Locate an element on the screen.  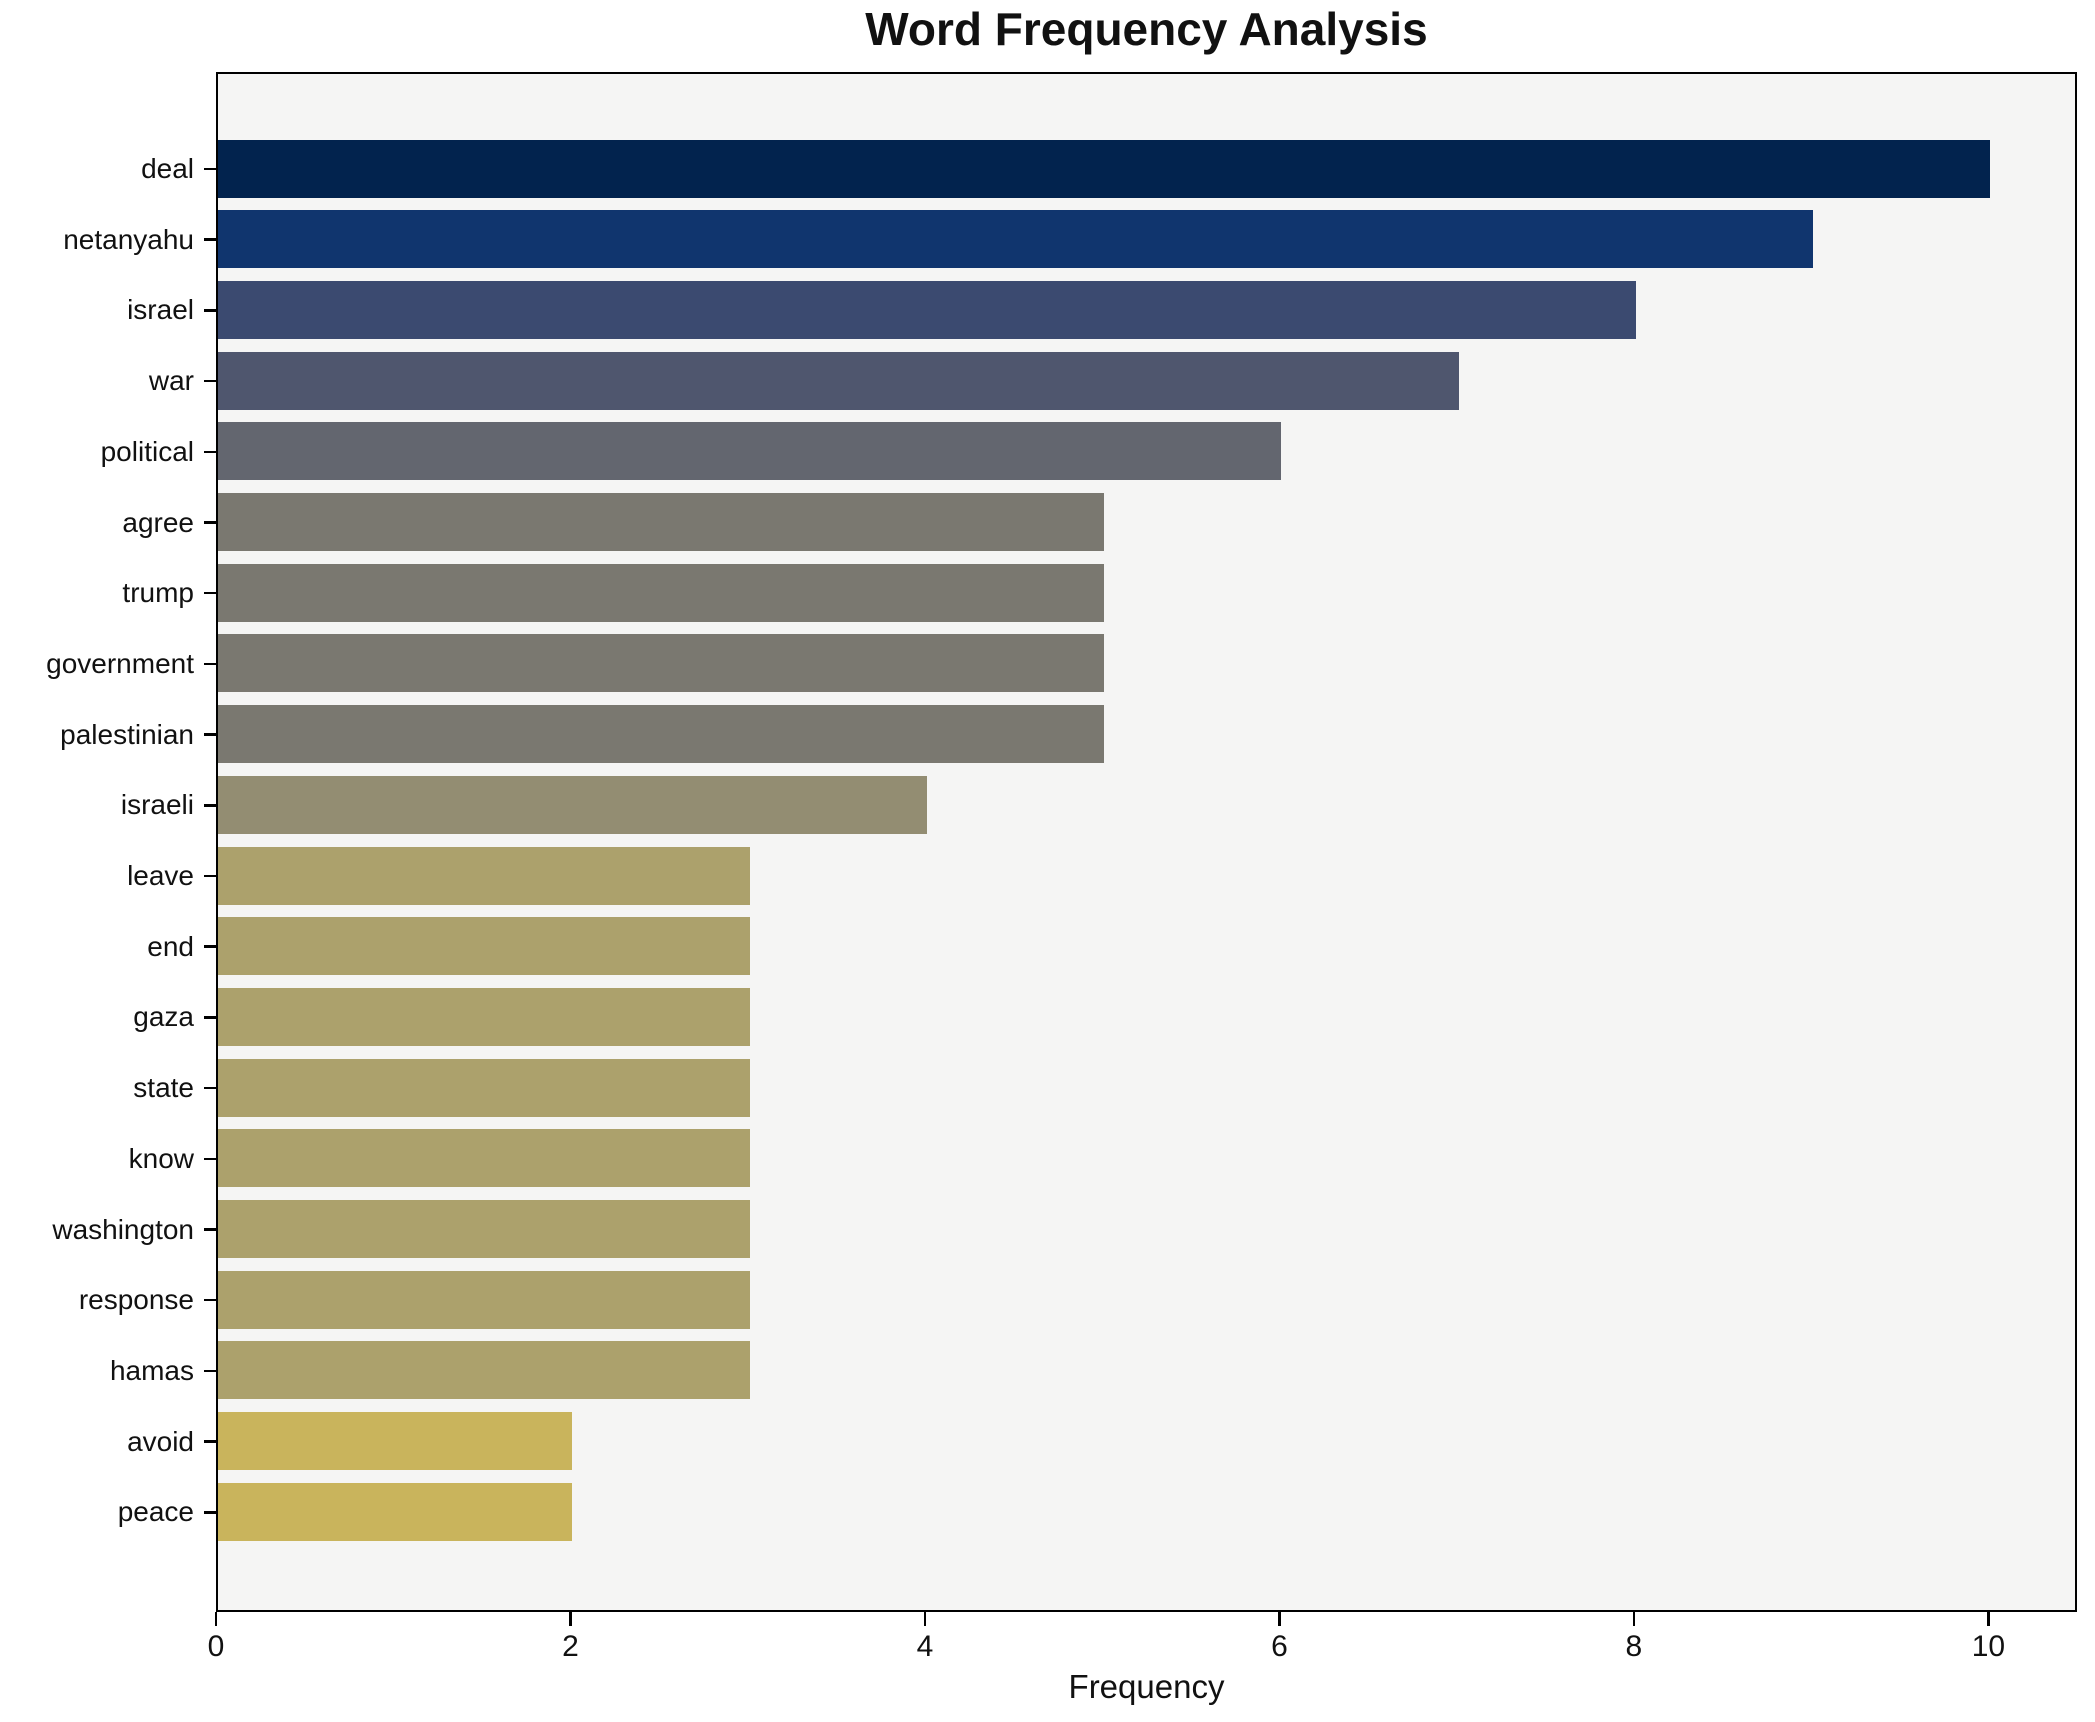
chart-title: Word Frequency Analysis is located at coordinates (1146, 29).